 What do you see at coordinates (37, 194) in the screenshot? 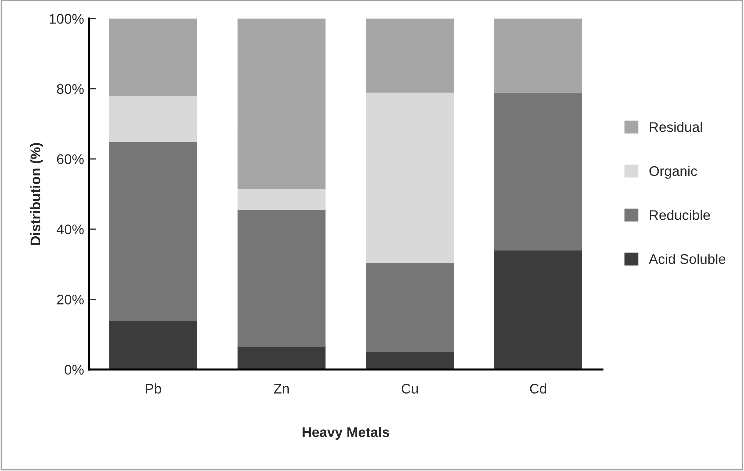
I see `y-axis-title: Distribution (%)` at bounding box center [37, 194].